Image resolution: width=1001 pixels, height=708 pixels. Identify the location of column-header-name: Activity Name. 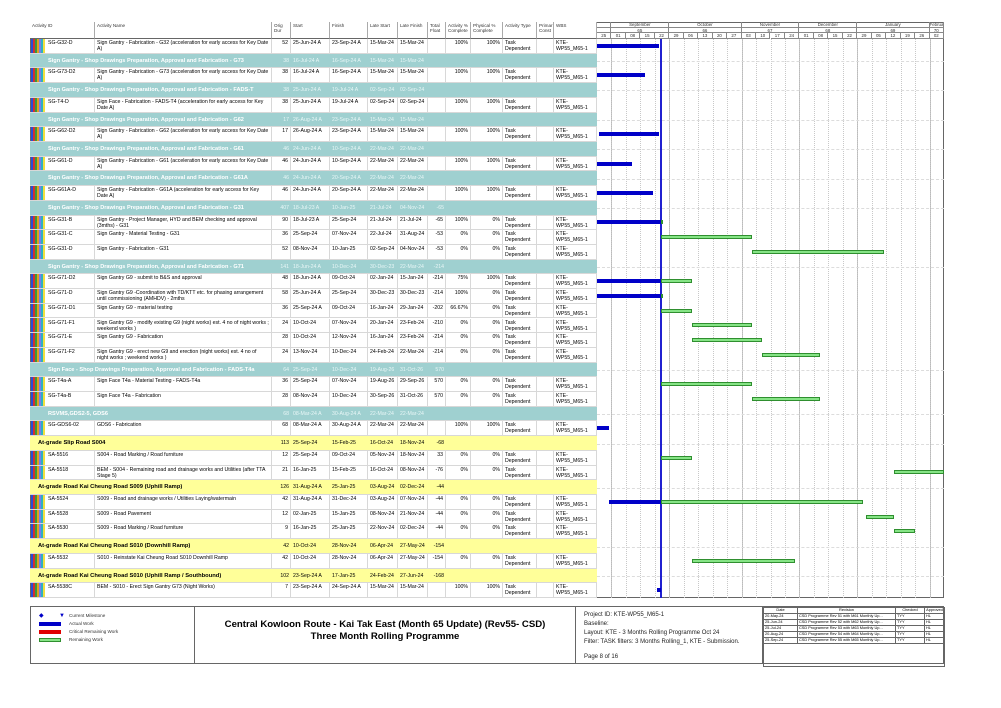
(183, 30).